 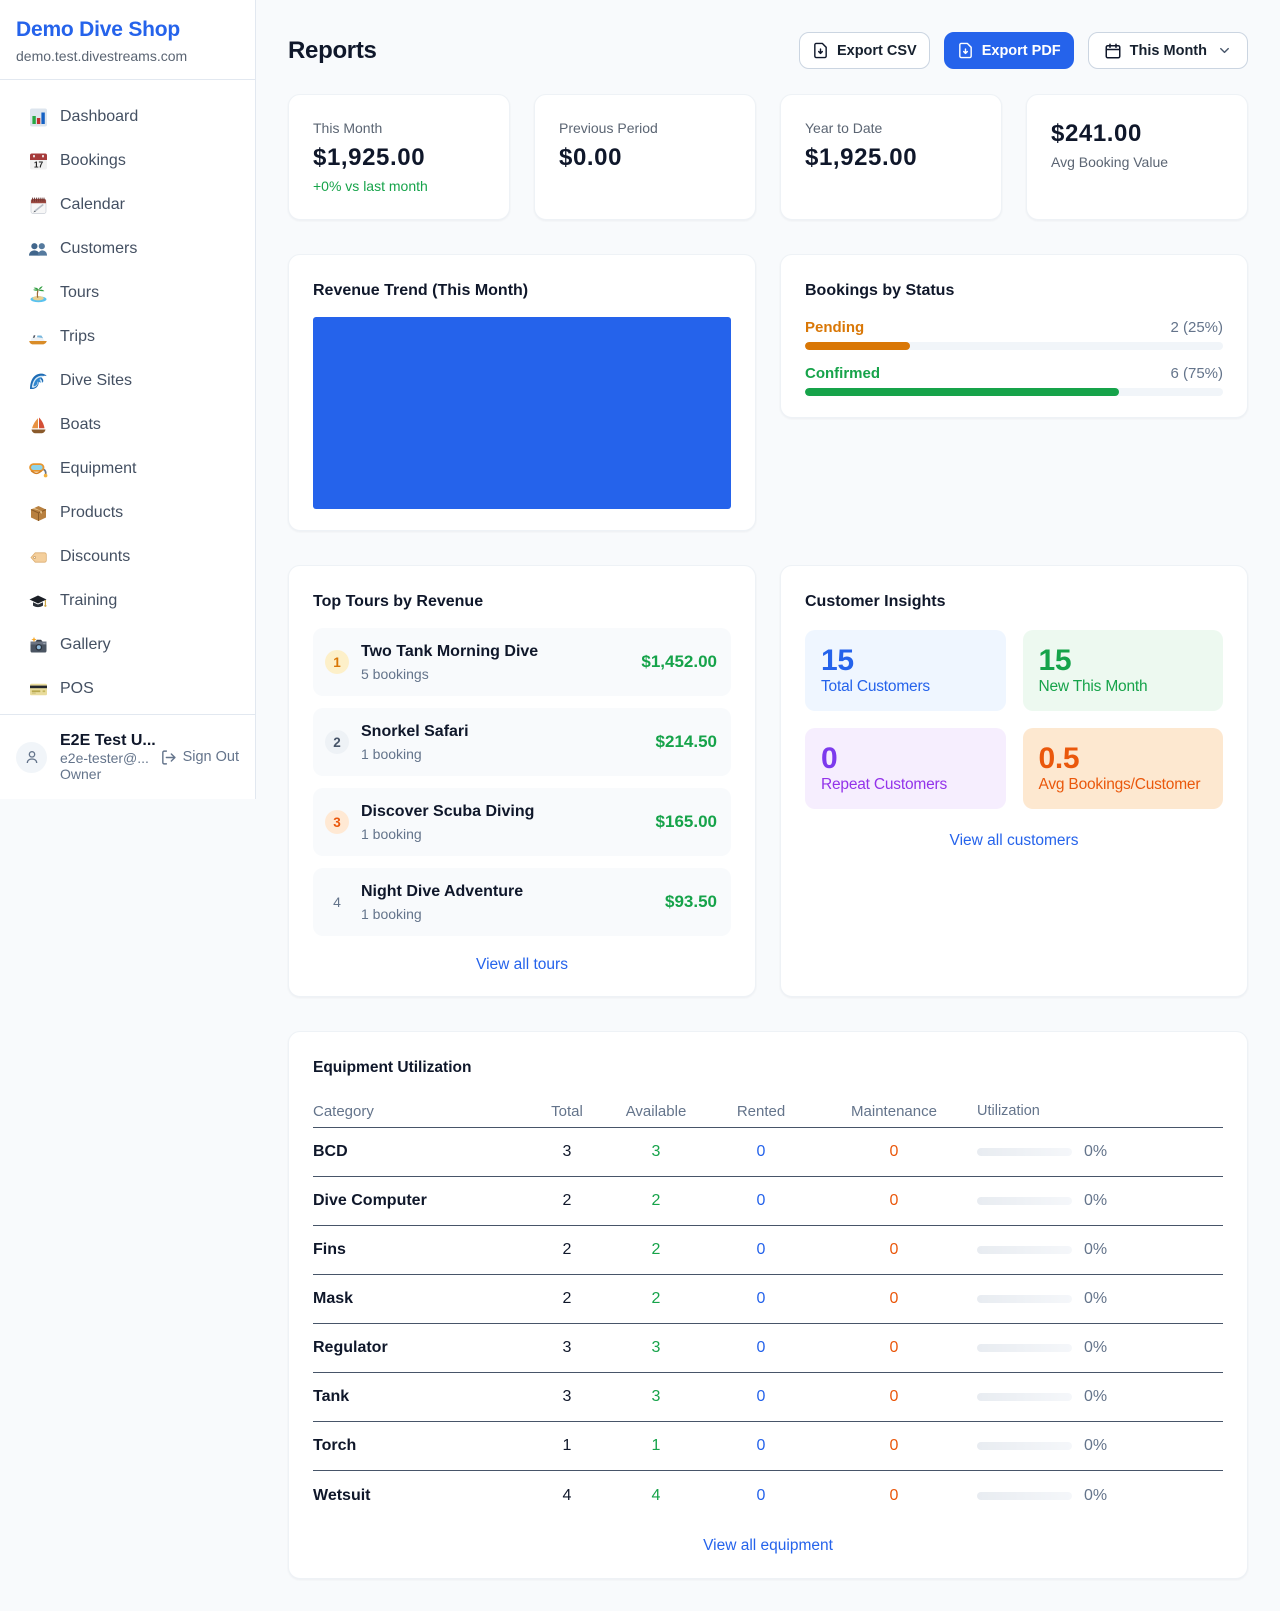 What do you see at coordinates (38, 164) in the screenshot?
I see `svg-text: 17` at bounding box center [38, 164].